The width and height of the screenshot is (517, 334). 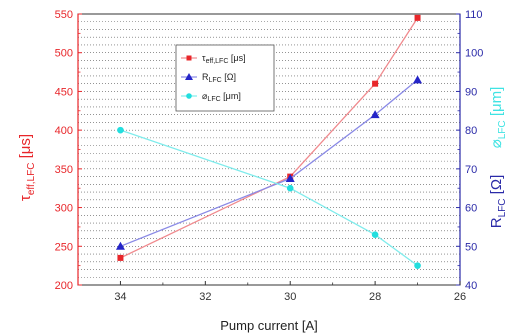 I want to click on right-tick-label: 50, so click(x=471, y=247).